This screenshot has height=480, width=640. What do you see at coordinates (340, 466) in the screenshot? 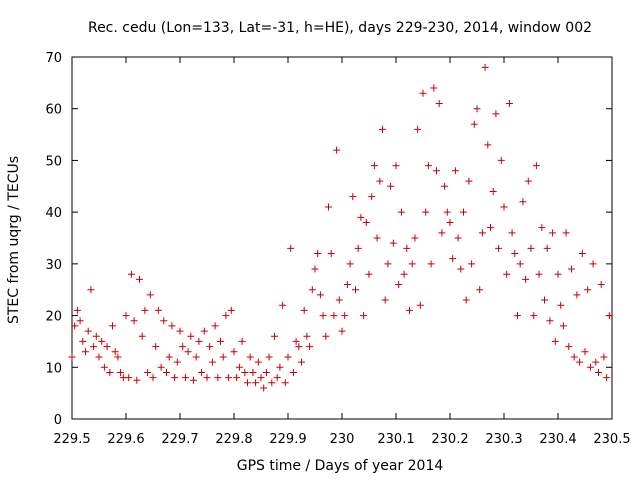
I see `x-axis-label: GPS time / Days of year 2014` at bounding box center [340, 466].